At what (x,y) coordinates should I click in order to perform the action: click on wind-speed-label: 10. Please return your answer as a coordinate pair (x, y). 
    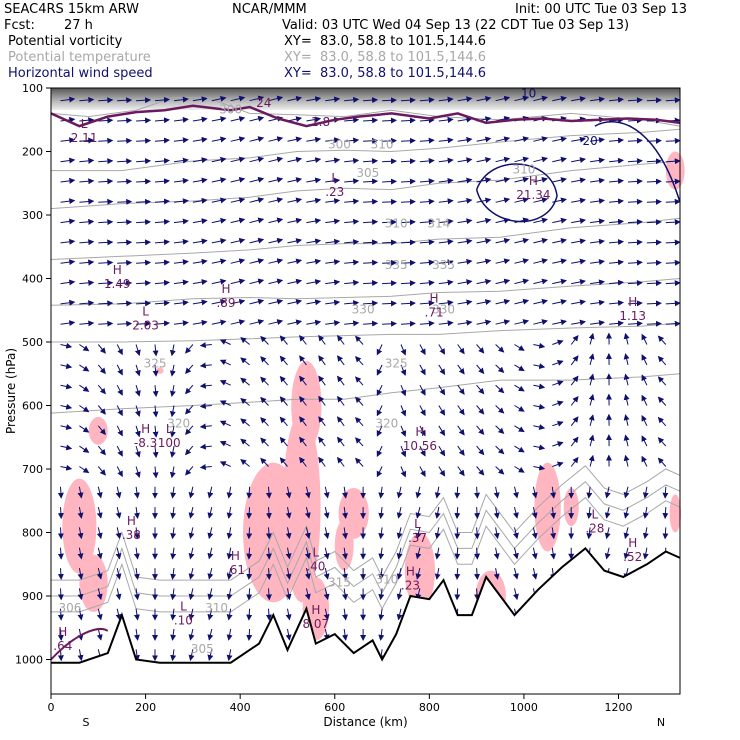
    Looking at the image, I should click on (528, 94).